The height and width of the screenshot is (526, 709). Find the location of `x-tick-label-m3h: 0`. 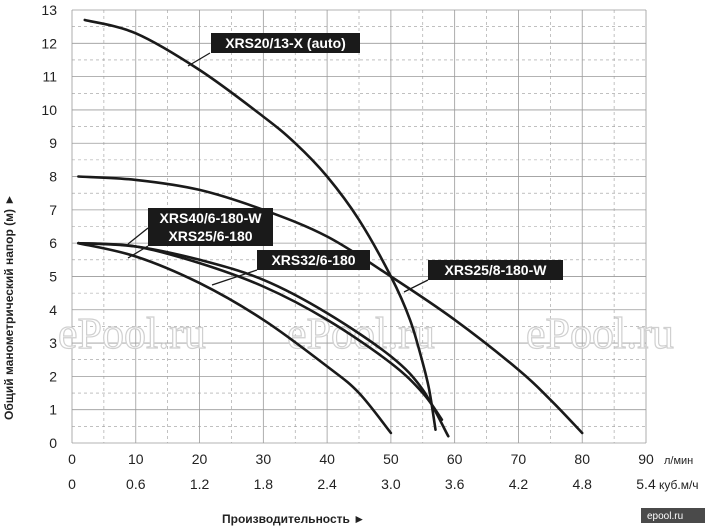

x-tick-label-m3h: 0 is located at coordinates (72, 484).